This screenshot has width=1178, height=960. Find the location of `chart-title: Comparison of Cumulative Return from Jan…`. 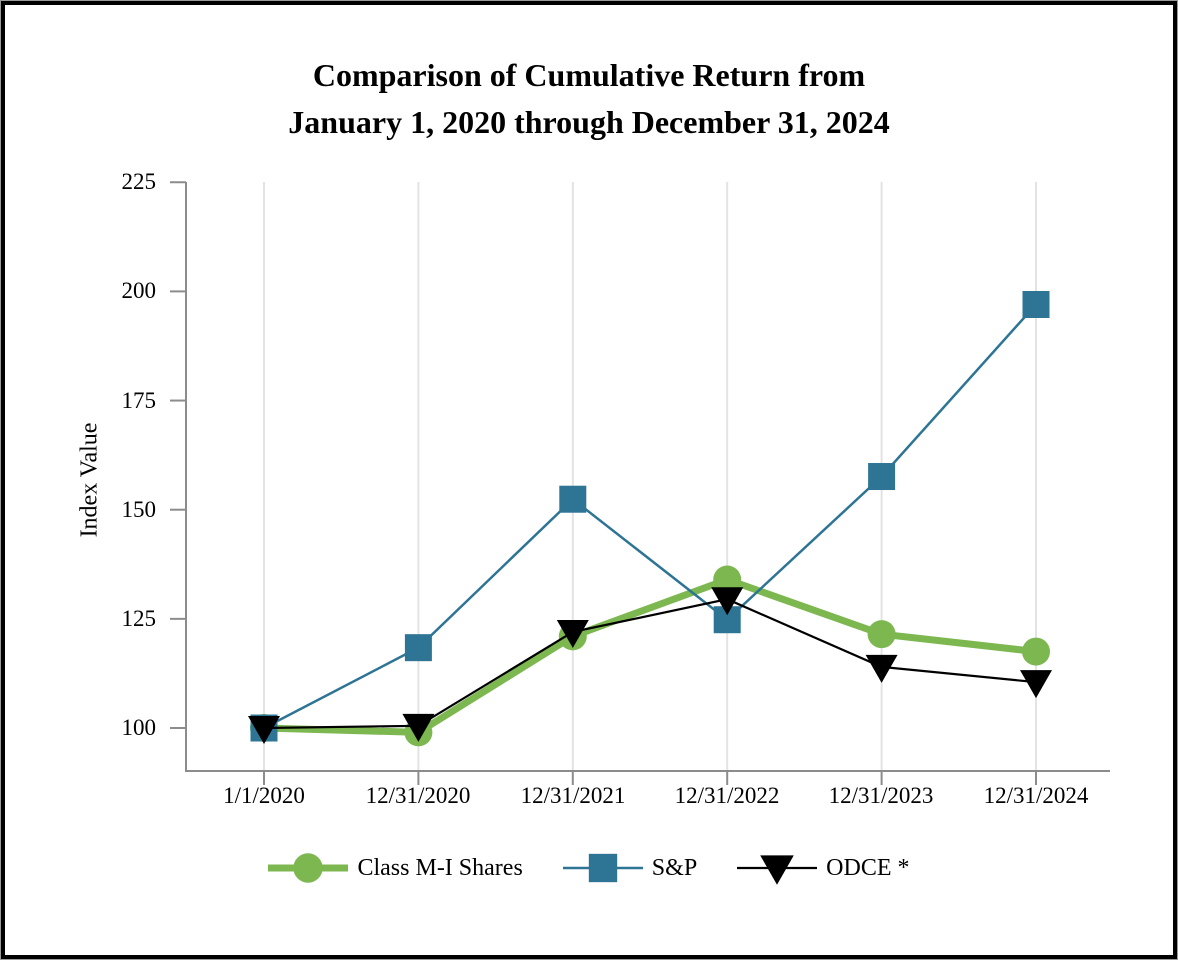

chart-title: Comparison of Cumulative Return from Jan… is located at coordinates (589, 99).